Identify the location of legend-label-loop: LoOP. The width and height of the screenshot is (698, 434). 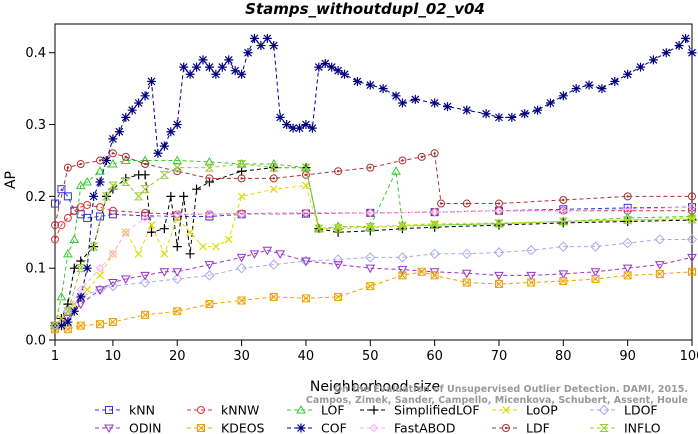
(542, 410).